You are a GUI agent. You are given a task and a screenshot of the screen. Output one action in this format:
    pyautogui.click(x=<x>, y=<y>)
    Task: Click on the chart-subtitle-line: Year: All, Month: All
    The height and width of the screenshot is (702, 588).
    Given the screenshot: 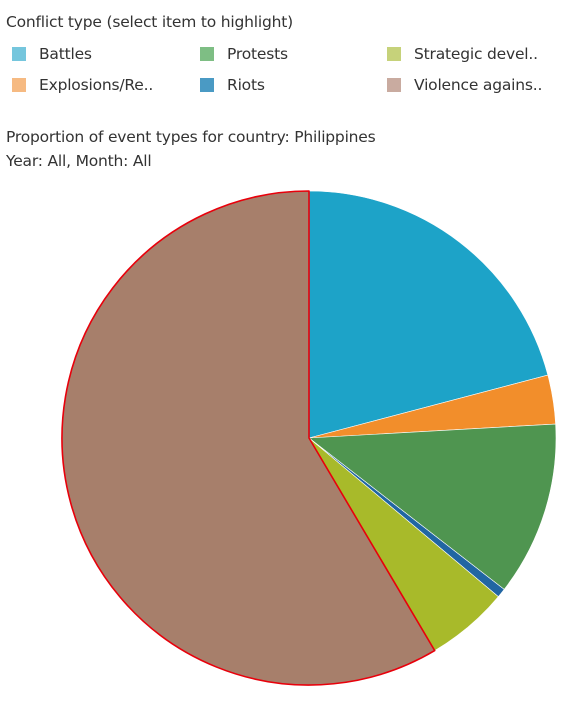 What is the action you would take?
    pyautogui.click(x=79, y=161)
    